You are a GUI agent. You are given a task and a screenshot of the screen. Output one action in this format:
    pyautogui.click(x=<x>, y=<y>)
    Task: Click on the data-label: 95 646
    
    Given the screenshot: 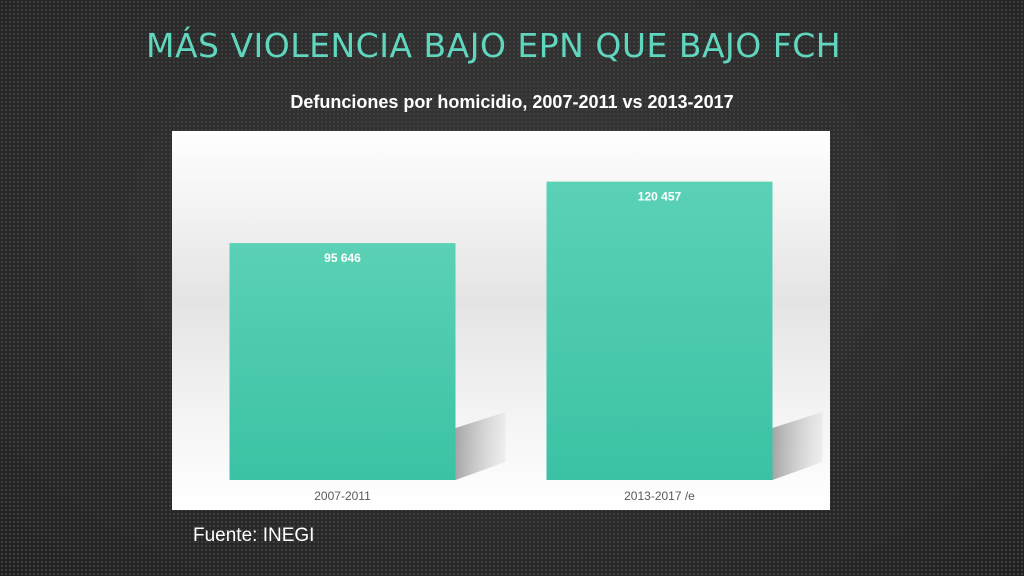 What is the action you would take?
    pyautogui.click(x=342, y=258)
    